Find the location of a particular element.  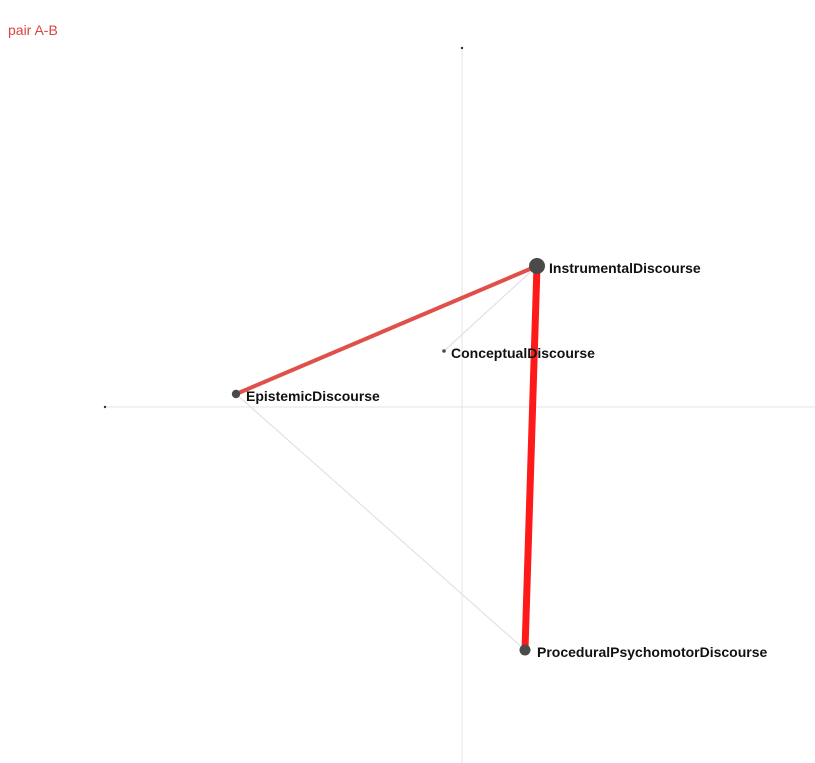

x-axis-end-dot is located at coordinates (105, 407).